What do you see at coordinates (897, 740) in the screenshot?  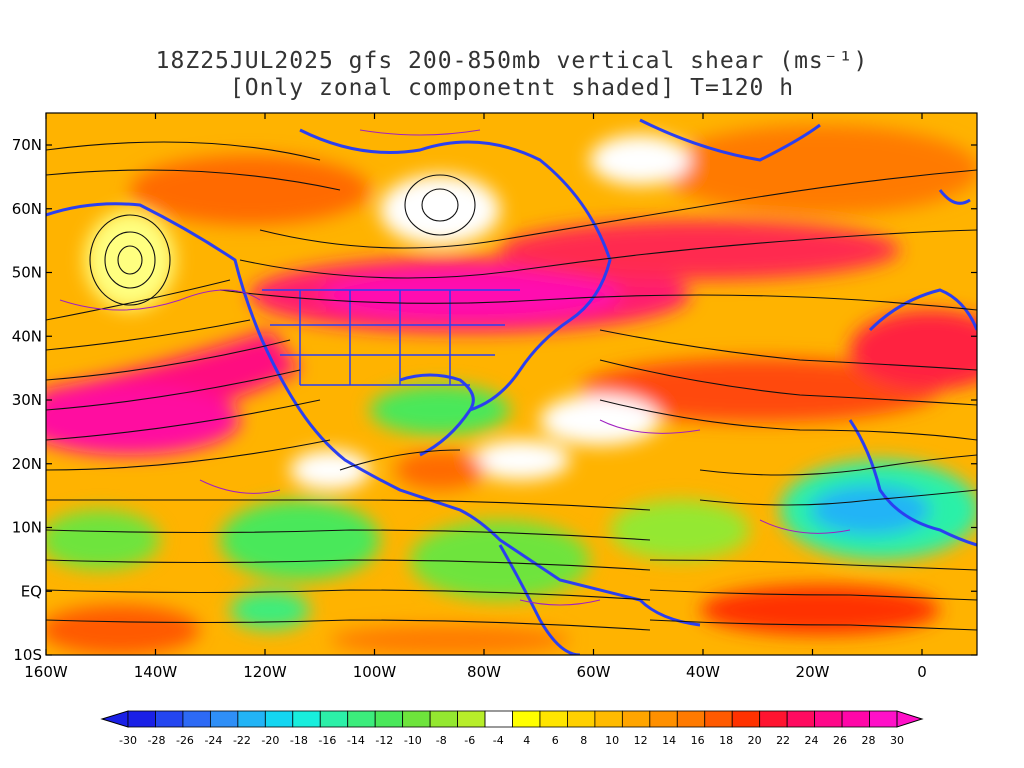 I see `colorbar-label: 30` at bounding box center [897, 740].